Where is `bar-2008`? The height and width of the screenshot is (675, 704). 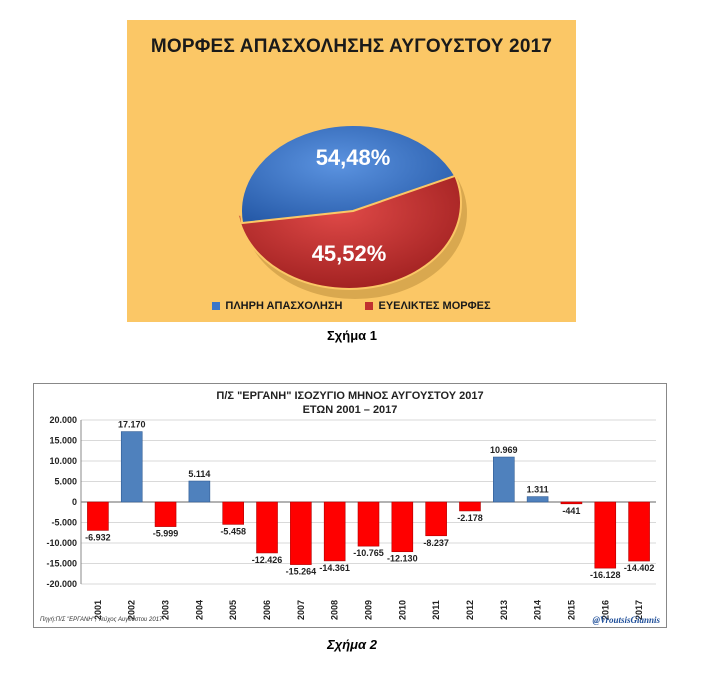
bar-2008 is located at coordinates (334, 531).